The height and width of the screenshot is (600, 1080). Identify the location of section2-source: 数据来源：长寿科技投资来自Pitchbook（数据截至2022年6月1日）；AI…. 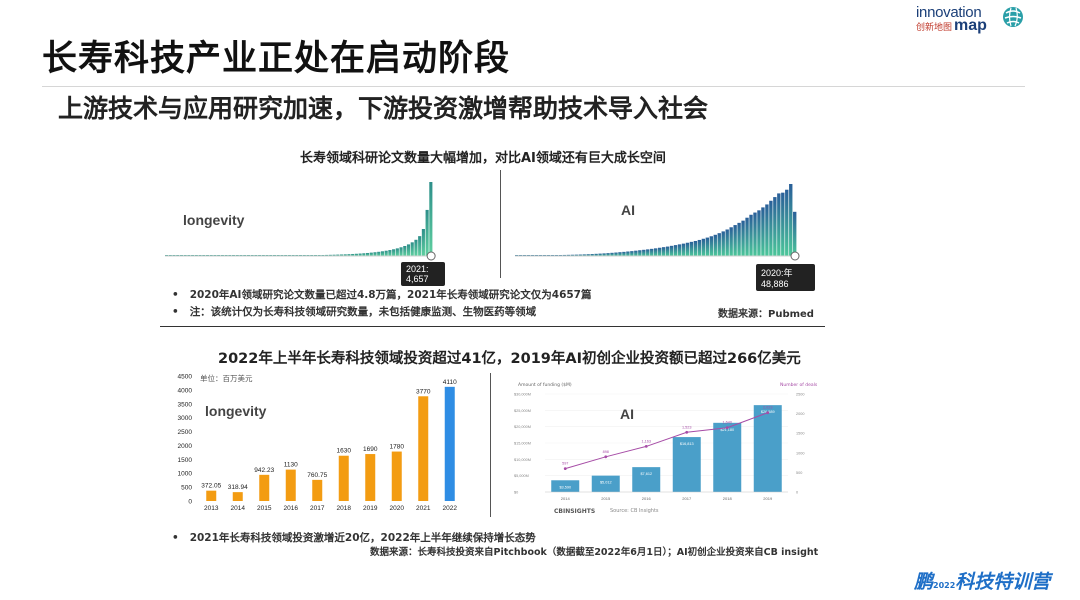
(594, 552).